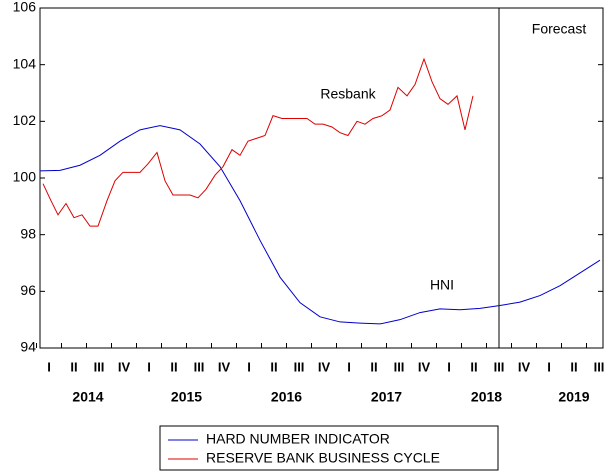 The width and height of the screenshot is (608, 472). What do you see at coordinates (25, 63) in the screenshot?
I see `y-tick-label: 104` at bounding box center [25, 63].